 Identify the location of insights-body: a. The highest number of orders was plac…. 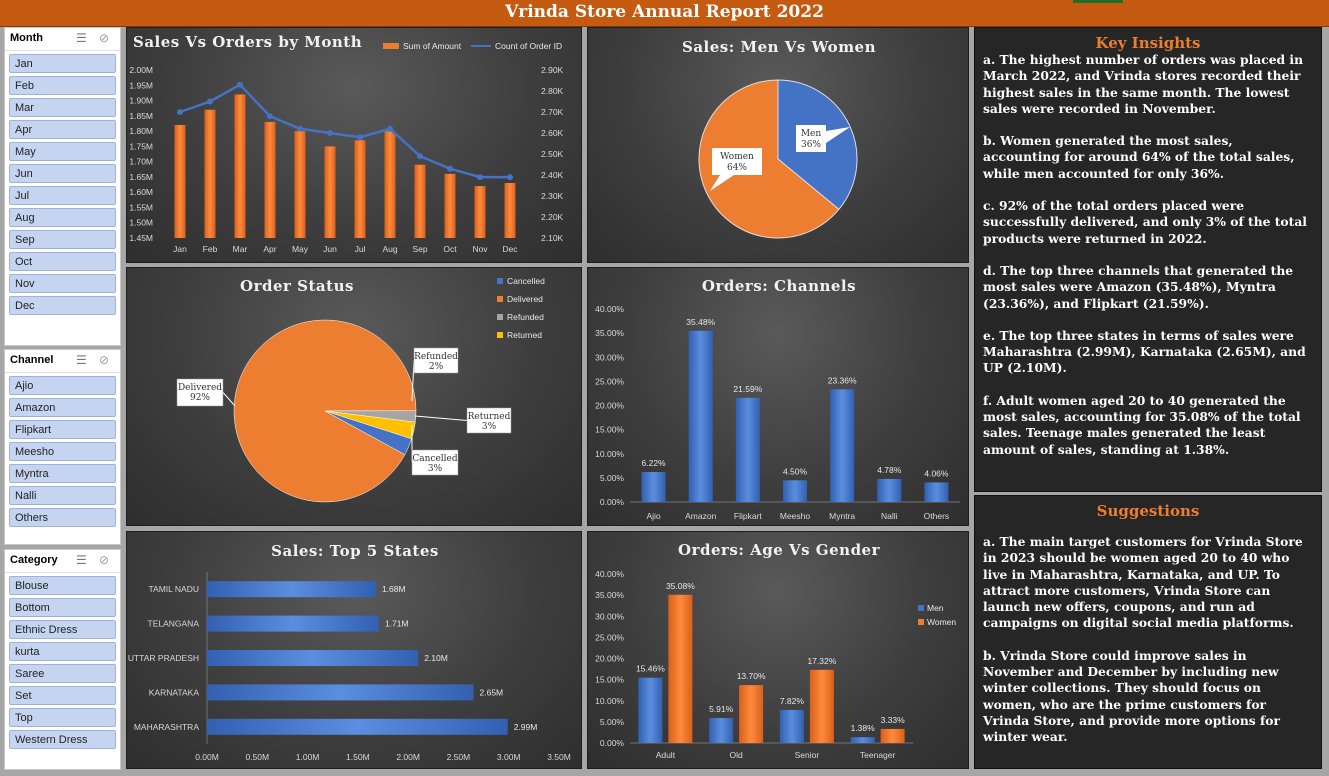
(1148, 255).